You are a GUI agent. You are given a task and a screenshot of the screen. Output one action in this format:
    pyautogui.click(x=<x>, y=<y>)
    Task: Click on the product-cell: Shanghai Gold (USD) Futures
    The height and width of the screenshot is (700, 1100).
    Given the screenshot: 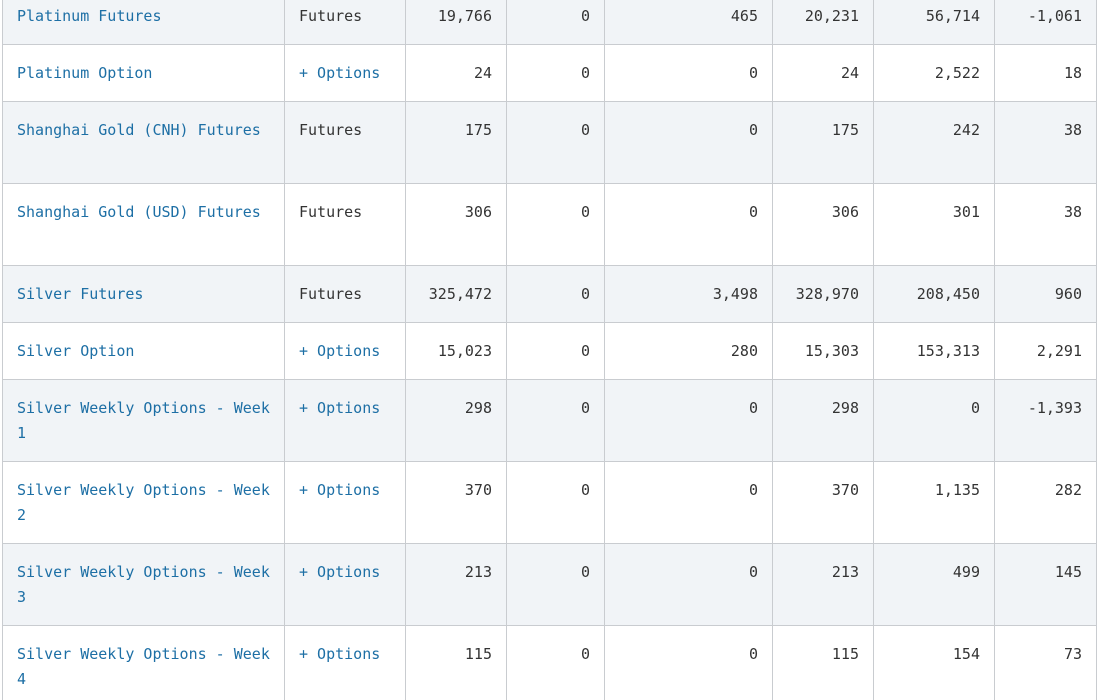 What is the action you would take?
    pyautogui.click(x=143, y=224)
    